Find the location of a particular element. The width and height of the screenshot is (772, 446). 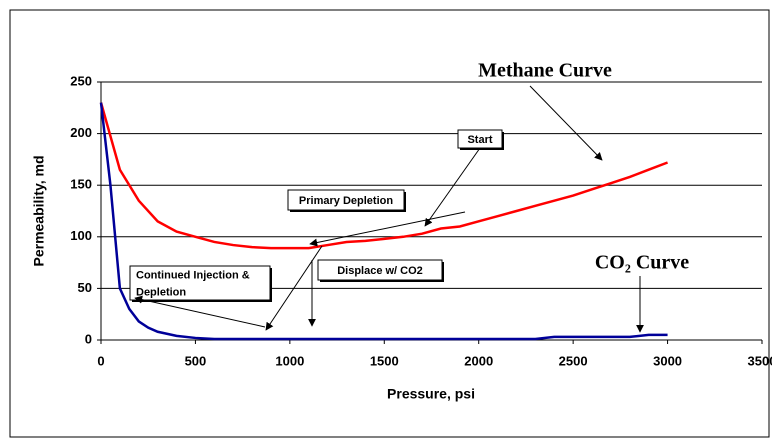

x-tick-label: 500 is located at coordinates (196, 360).